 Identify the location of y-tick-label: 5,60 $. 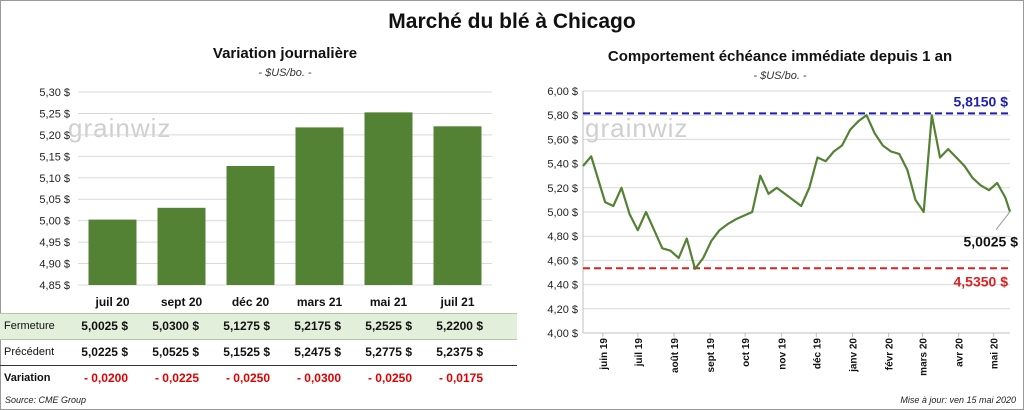
(562, 140).